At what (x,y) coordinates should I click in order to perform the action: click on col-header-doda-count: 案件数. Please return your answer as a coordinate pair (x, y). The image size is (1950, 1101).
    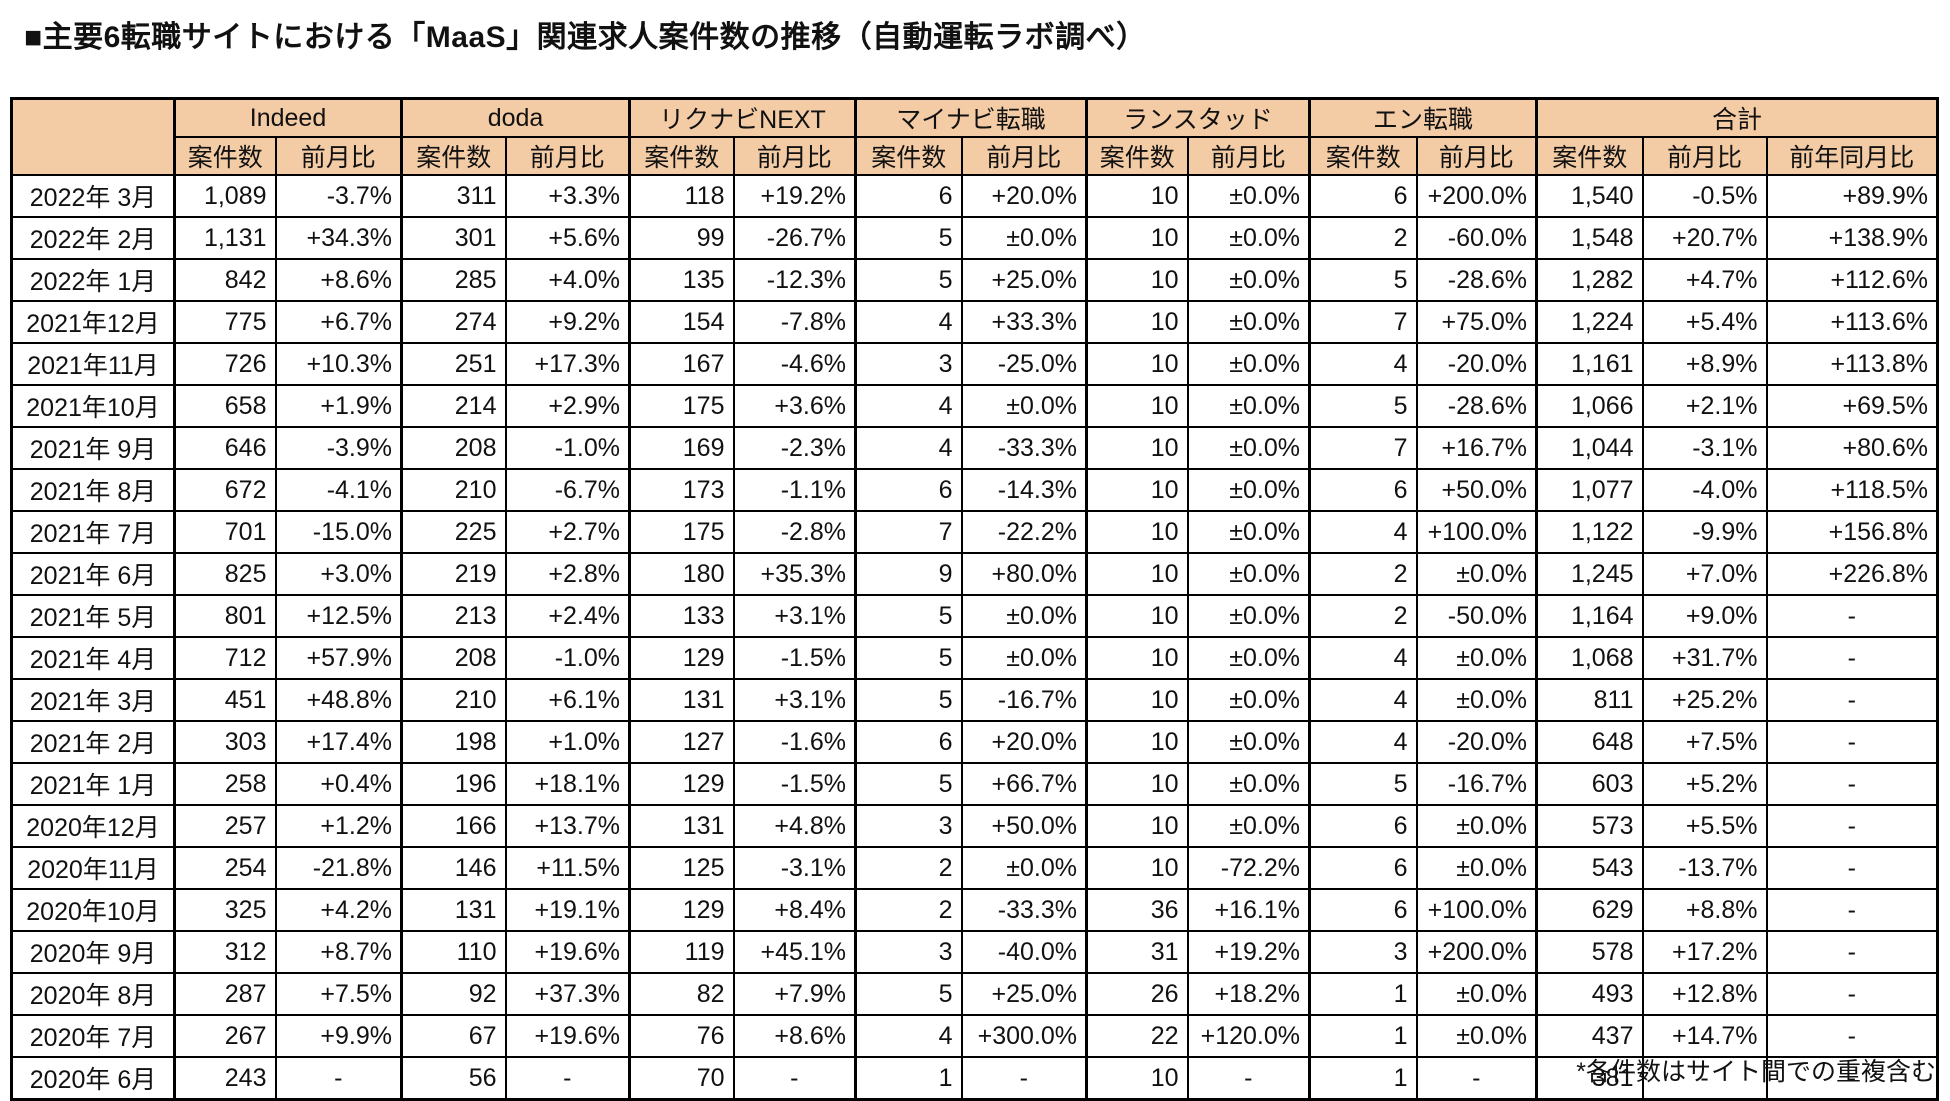
    Looking at the image, I should click on (453, 156).